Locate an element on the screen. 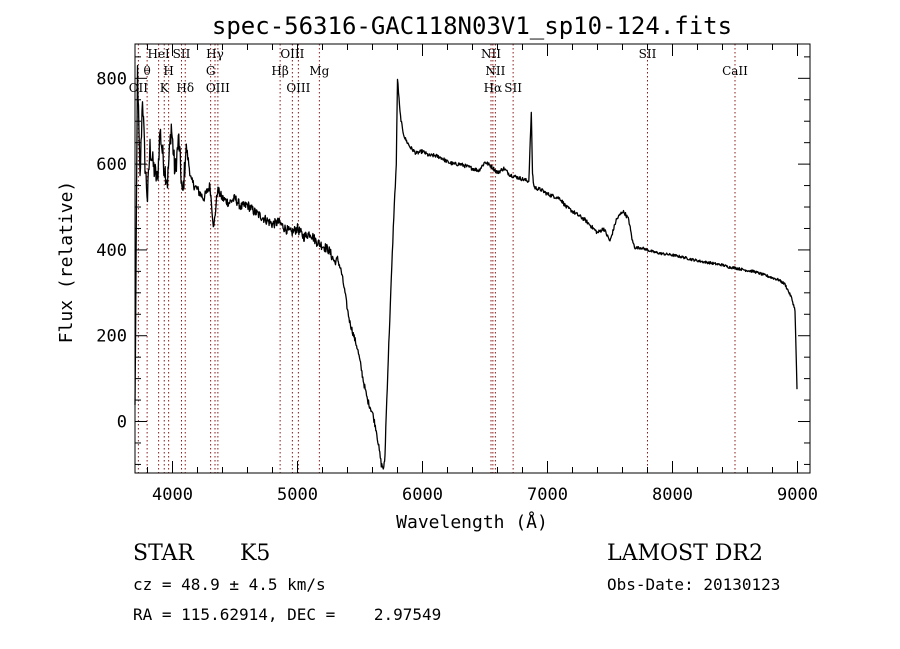  observation-date: Obs-Date: 20130123 is located at coordinates (693, 584).